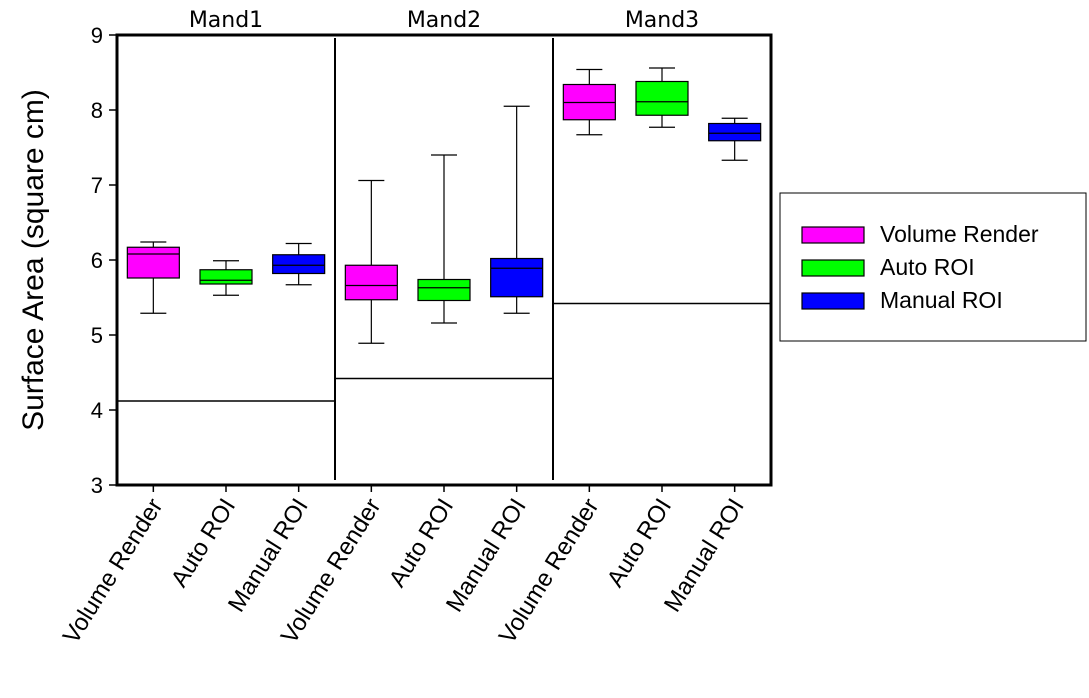 This screenshot has height=698, width=1089. What do you see at coordinates (97, 410) in the screenshot?
I see `y-tick-label: 4` at bounding box center [97, 410].